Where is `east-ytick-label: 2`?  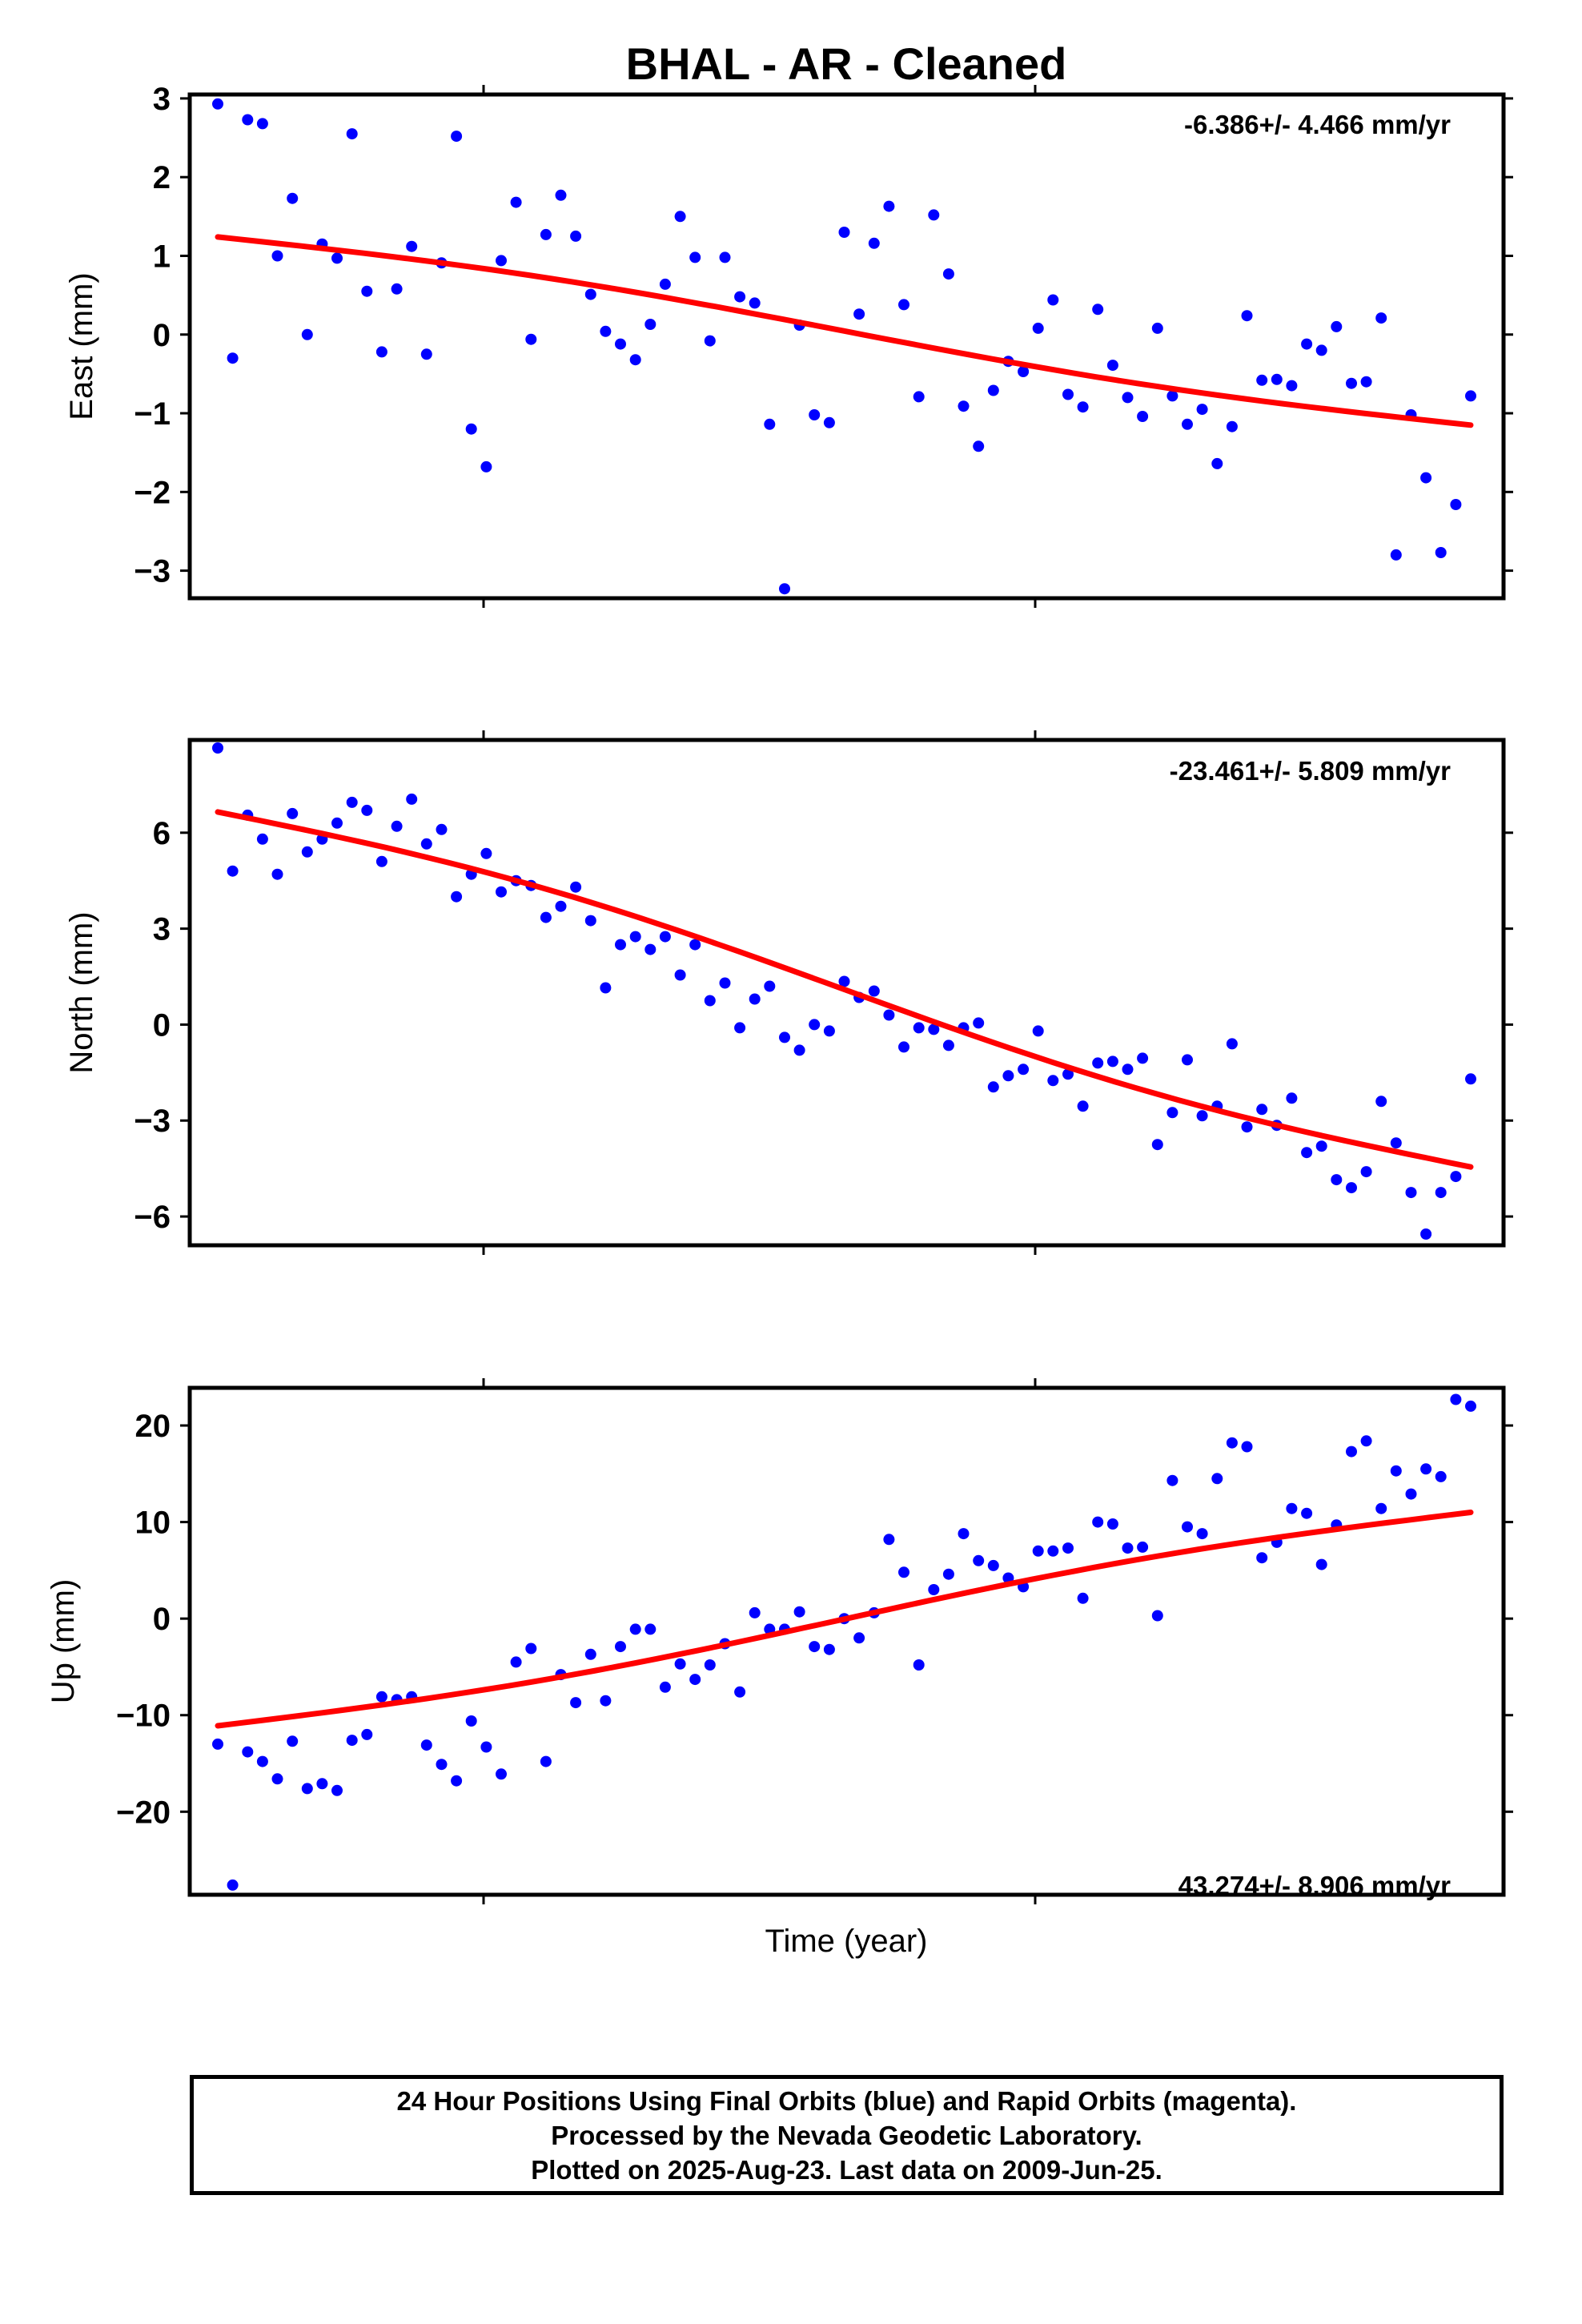 east-ytick-label: 2 is located at coordinates (162, 177).